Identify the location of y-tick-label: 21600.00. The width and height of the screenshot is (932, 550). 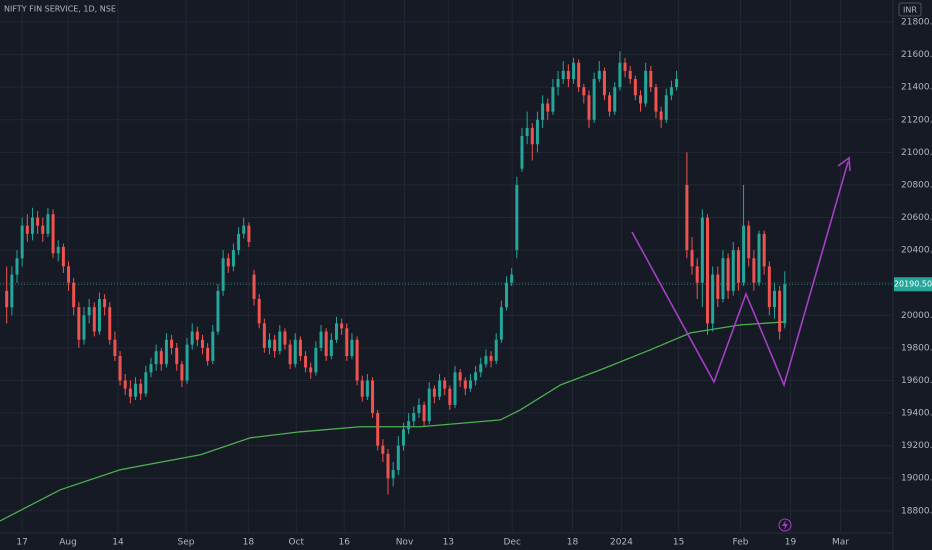
(916, 55).